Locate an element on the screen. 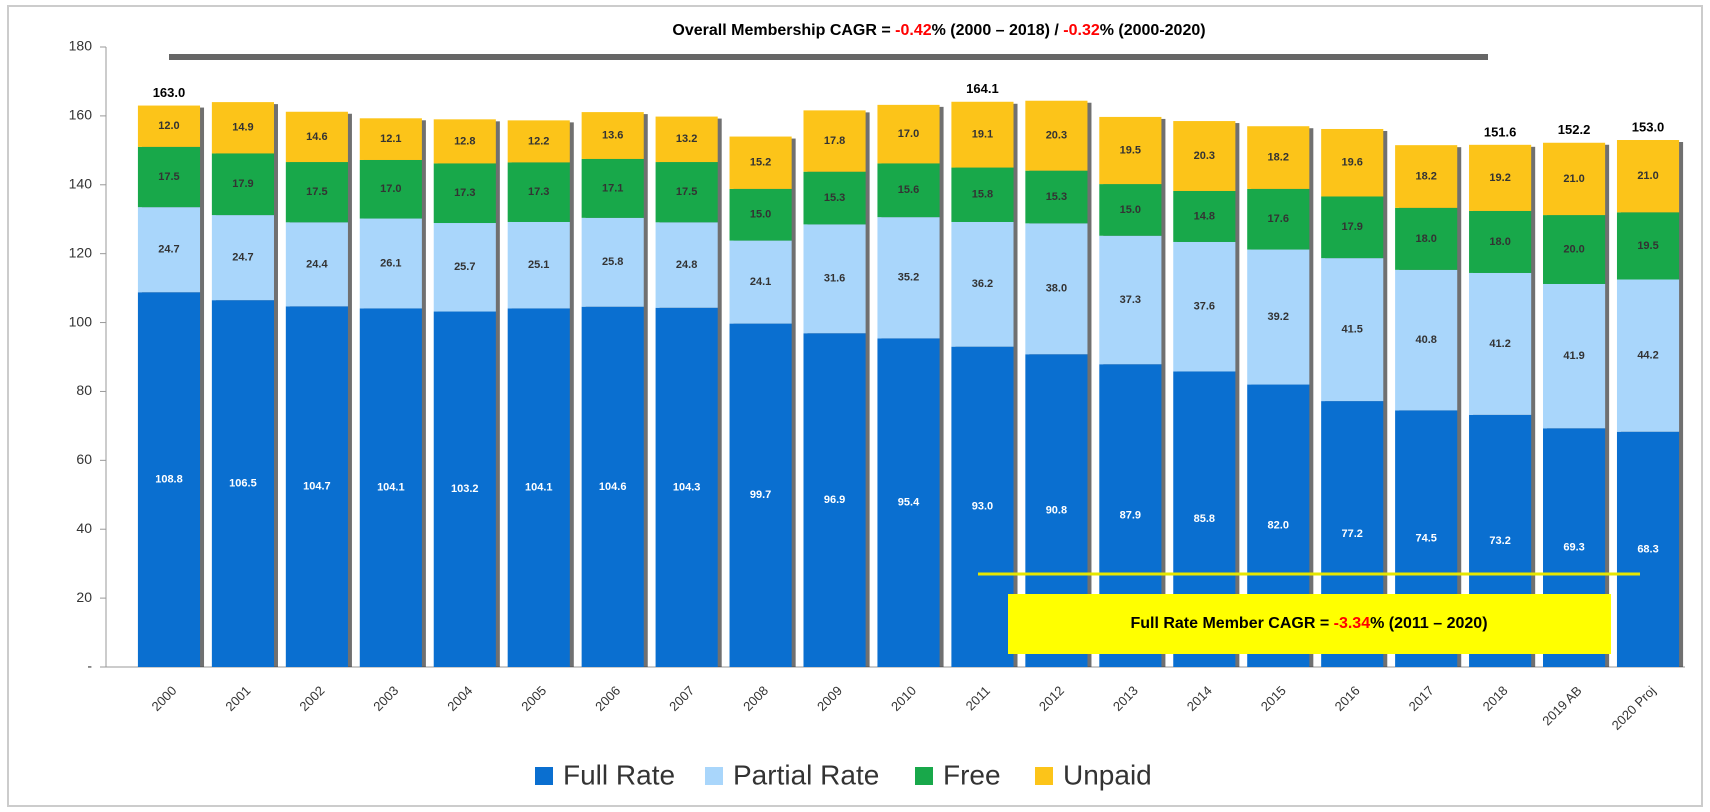 The image size is (1710, 812). title-part: -0.42 is located at coordinates (913, 30).